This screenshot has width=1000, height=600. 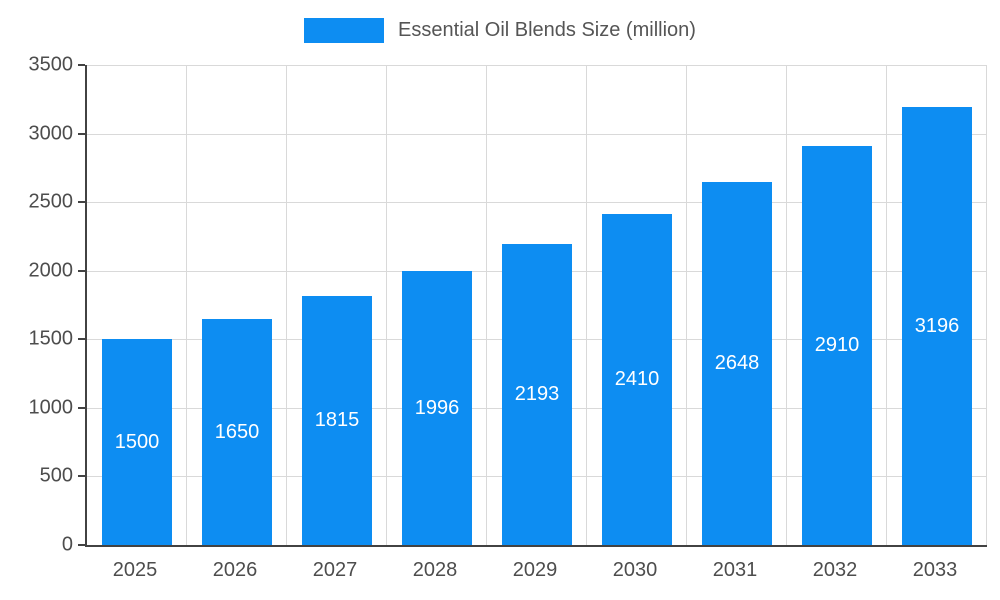 I want to click on bar-2030: 2410, so click(x=637, y=379).